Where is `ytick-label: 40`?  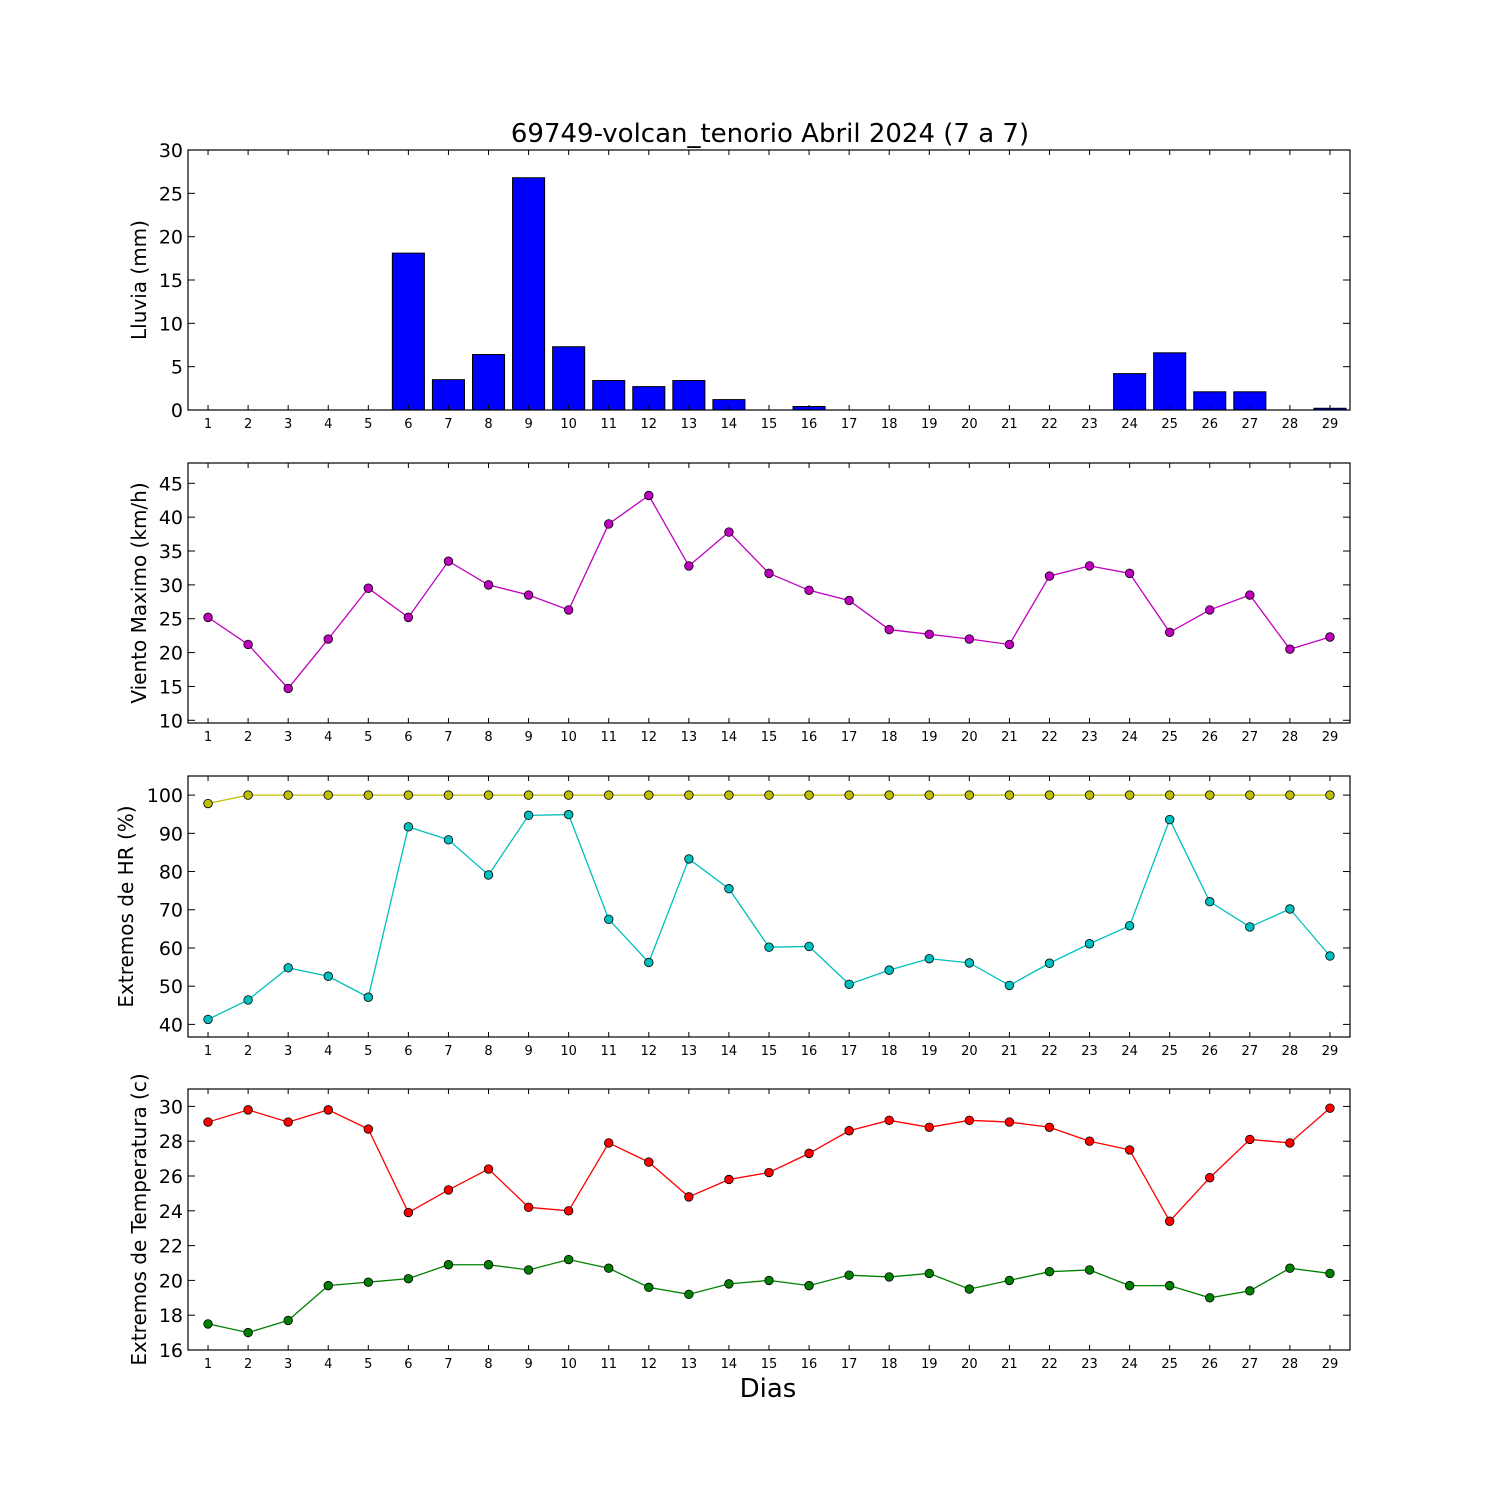
ytick-label: 40 is located at coordinates (171, 1025).